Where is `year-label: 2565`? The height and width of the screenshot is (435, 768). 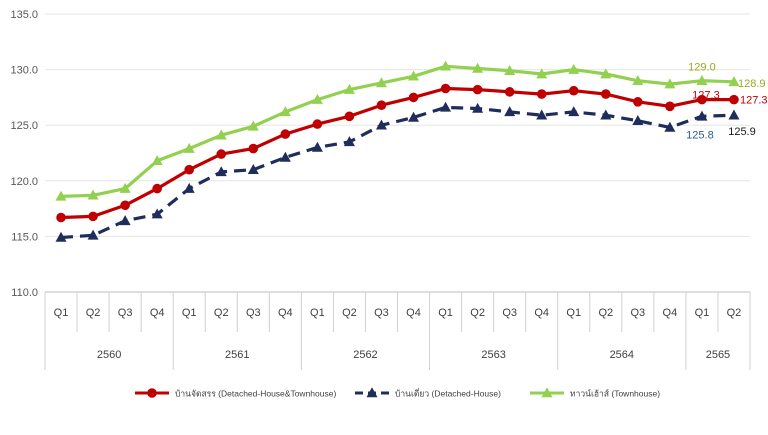
year-label: 2565 is located at coordinates (718, 355).